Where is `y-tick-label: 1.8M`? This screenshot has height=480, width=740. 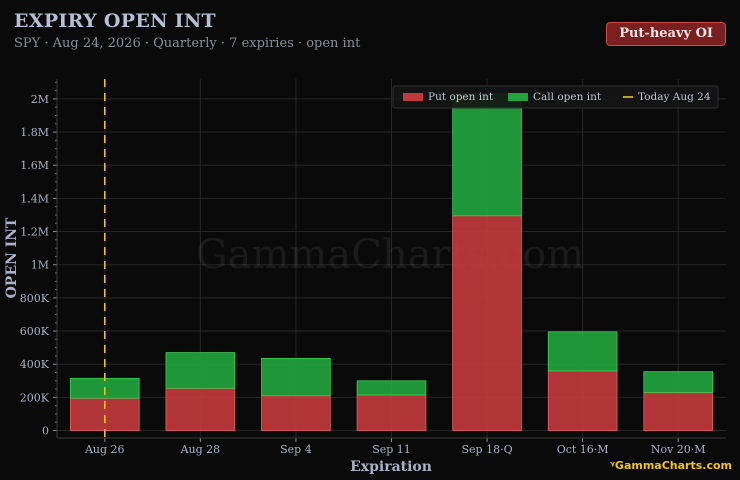
y-tick-label: 1.8M is located at coordinates (34, 132).